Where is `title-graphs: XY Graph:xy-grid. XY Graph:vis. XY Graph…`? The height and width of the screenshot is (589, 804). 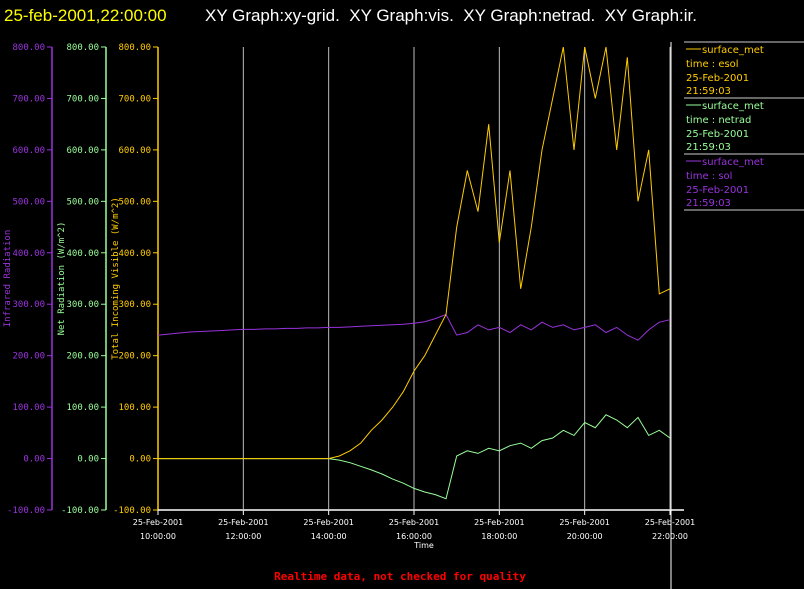
title-graphs: XY Graph:xy-grid. XY Graph:vis. XY Graph… is located at coordinates (451, 15).